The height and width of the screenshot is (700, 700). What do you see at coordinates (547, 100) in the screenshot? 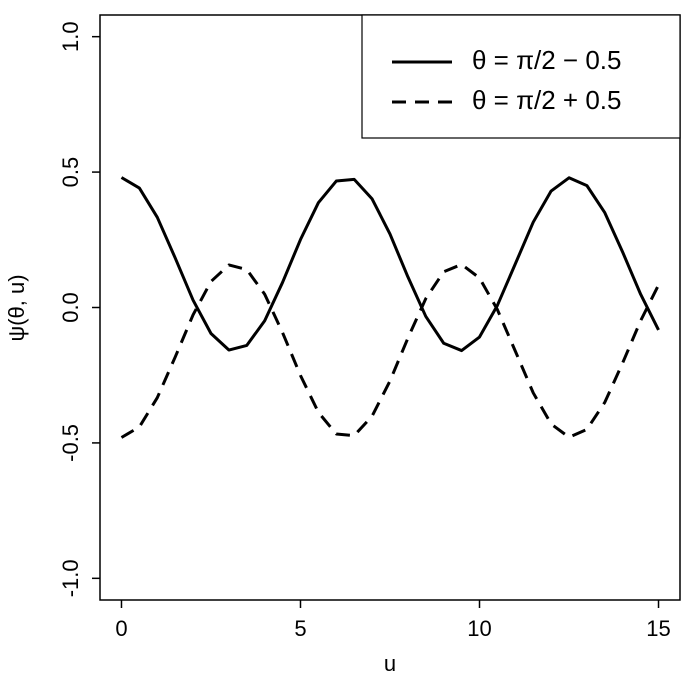
I see `legend-label: θ = π/2 + 0.5` at bounding box center [547, 100].